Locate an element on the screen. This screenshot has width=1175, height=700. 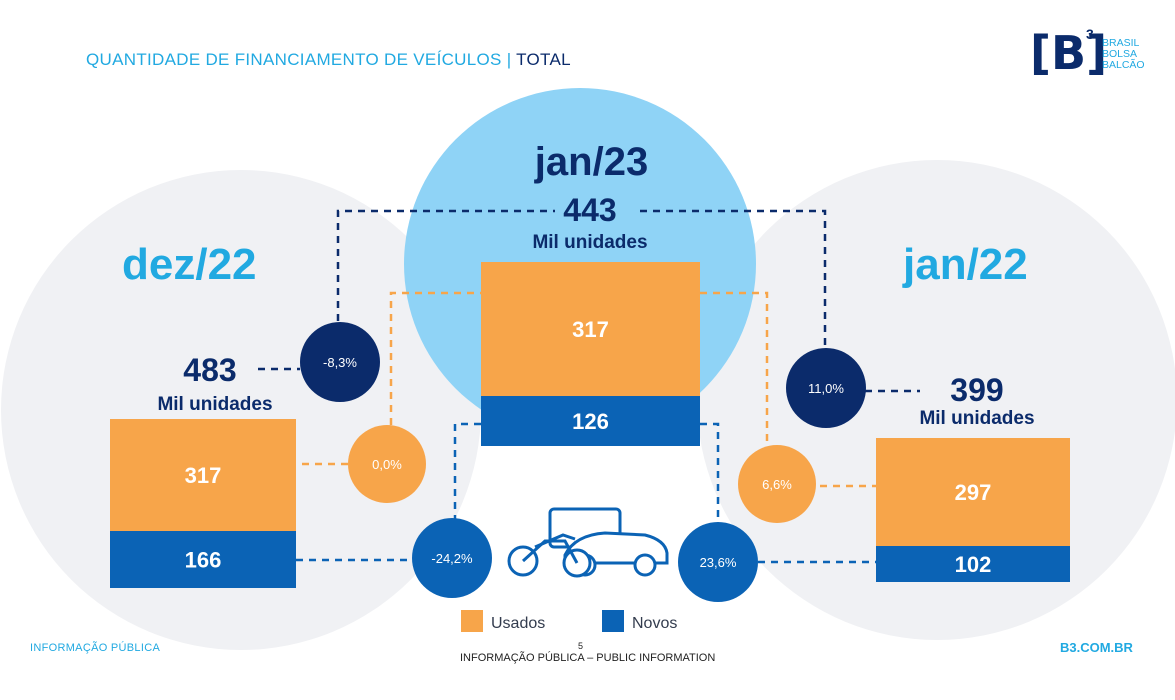
total-jan23: 443 is located at coordinates (590, 210).